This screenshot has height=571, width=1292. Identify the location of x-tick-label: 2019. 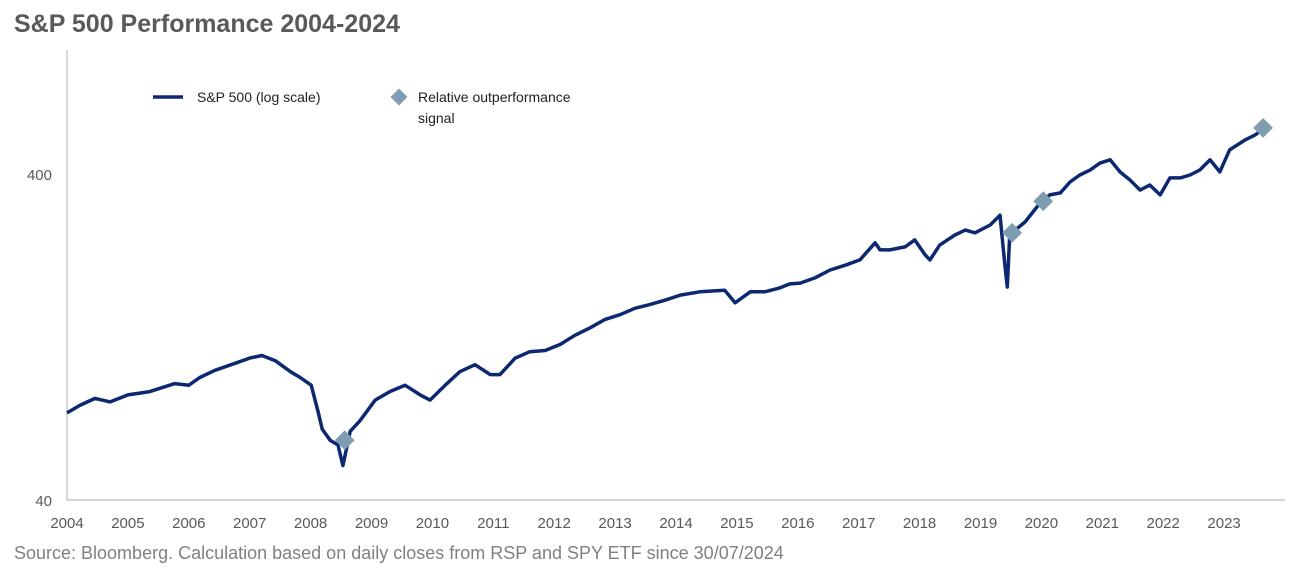
(980, 523).